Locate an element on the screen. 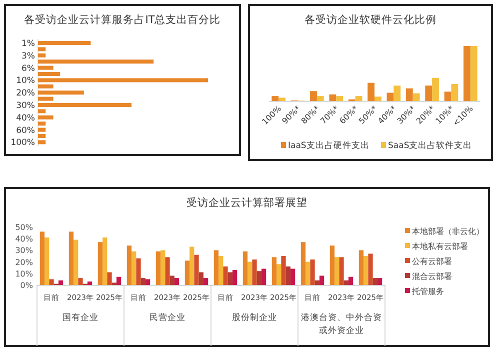 This screenshot has height=351, width=496. chart-title: 各受访企业软硬件云化比例 is located at coordinates (370, 19).